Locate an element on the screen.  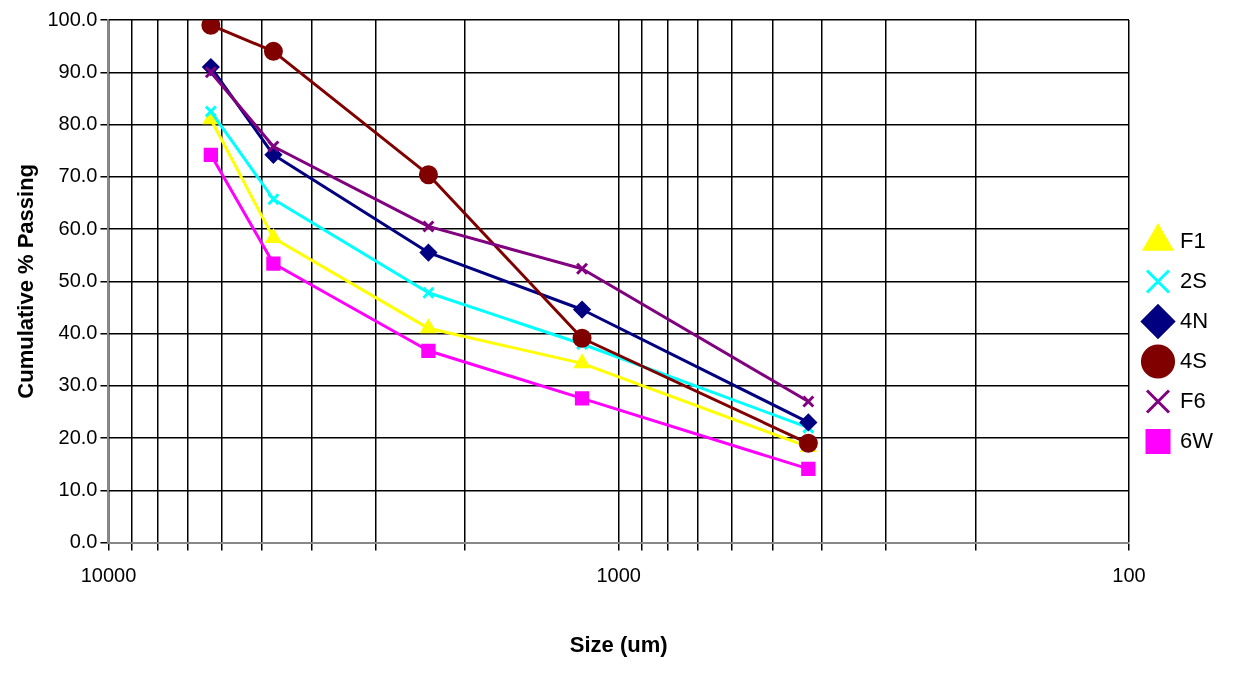
y-tick-label: 90.0 is located at coordinates (78, 70).